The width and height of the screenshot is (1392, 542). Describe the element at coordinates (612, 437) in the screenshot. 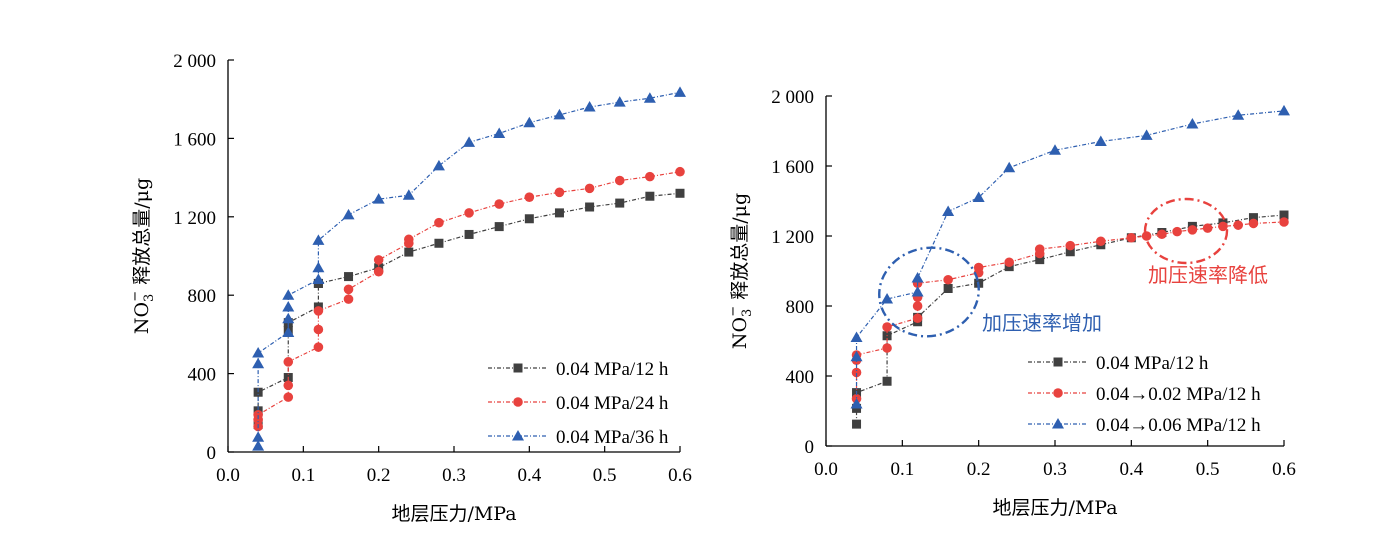

I see `legend-label: 0.04 MPa/36 h` at that location.